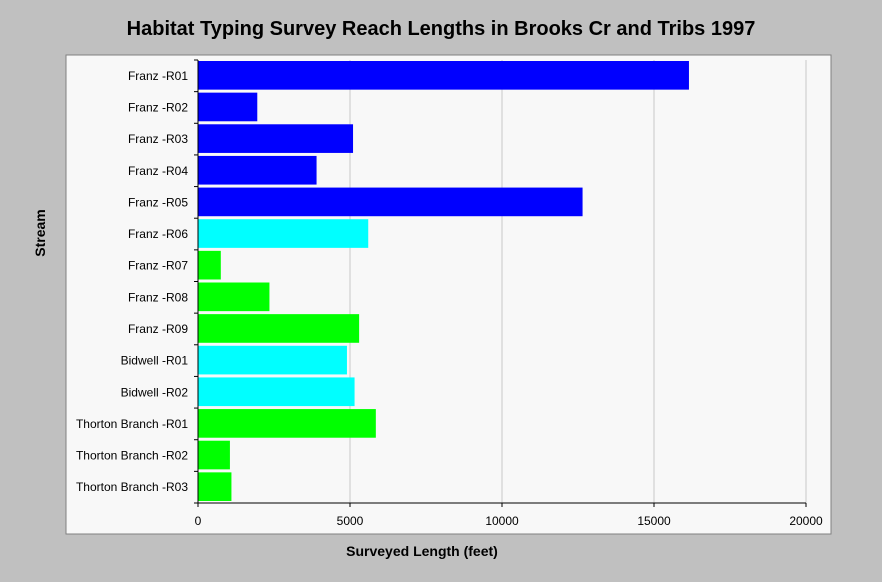  I want to click on y-tick-label: Franz -R04, so click(158, 171).